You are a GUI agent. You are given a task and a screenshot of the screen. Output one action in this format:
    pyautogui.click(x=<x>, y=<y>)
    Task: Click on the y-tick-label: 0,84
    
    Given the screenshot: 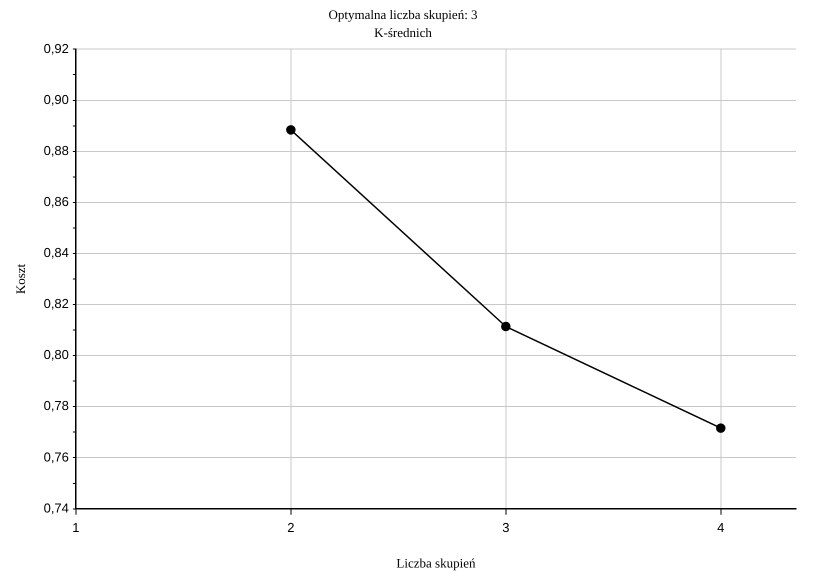 What is the action you would take?
    pyautogui.click(x=56, y=252)
    